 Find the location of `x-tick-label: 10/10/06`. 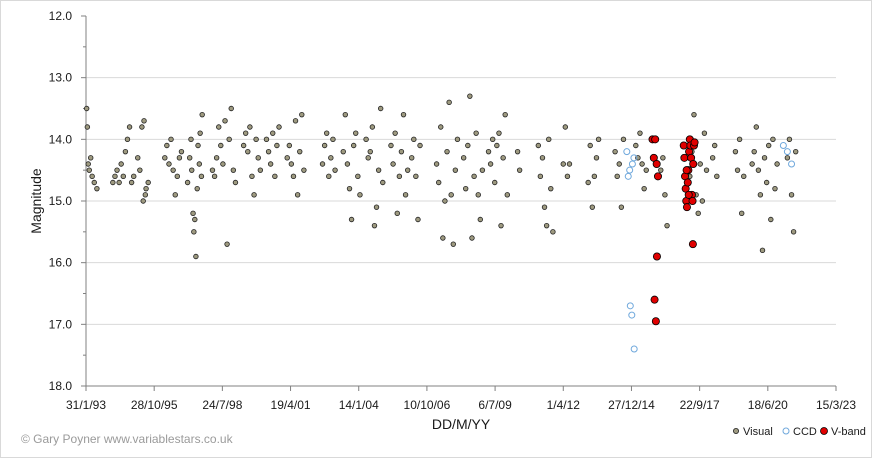

x-tick-label: 10/10/06 is located at coordinates (427, 405).